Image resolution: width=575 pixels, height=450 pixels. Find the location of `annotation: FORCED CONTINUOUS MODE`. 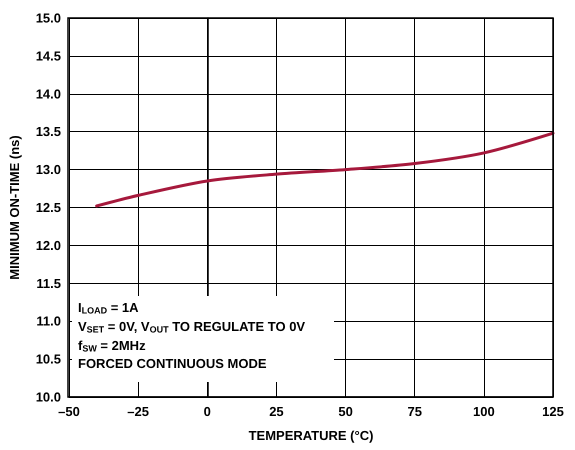

annotation: FORCED CONTINUOUS MODE is located at coordinates (172, 363).